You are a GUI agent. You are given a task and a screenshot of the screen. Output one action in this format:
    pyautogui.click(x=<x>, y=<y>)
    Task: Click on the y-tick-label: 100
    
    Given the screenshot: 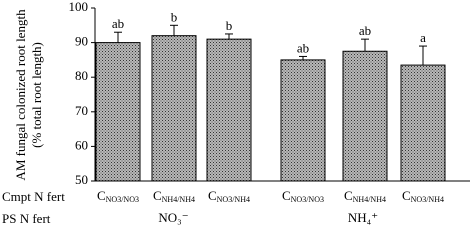 What is the action you would take?
    pyautogui.click(x=79, y=7)
    